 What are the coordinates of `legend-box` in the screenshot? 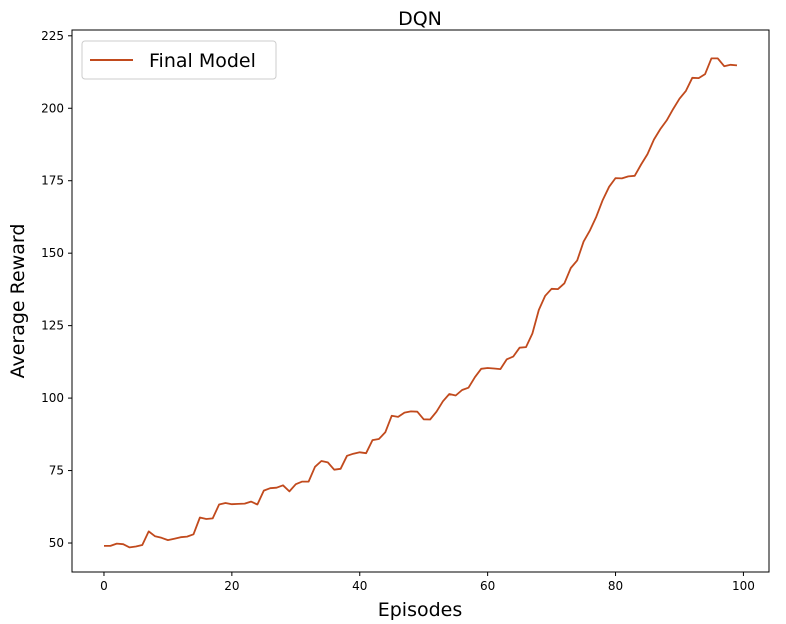 It's located at (179, 60).